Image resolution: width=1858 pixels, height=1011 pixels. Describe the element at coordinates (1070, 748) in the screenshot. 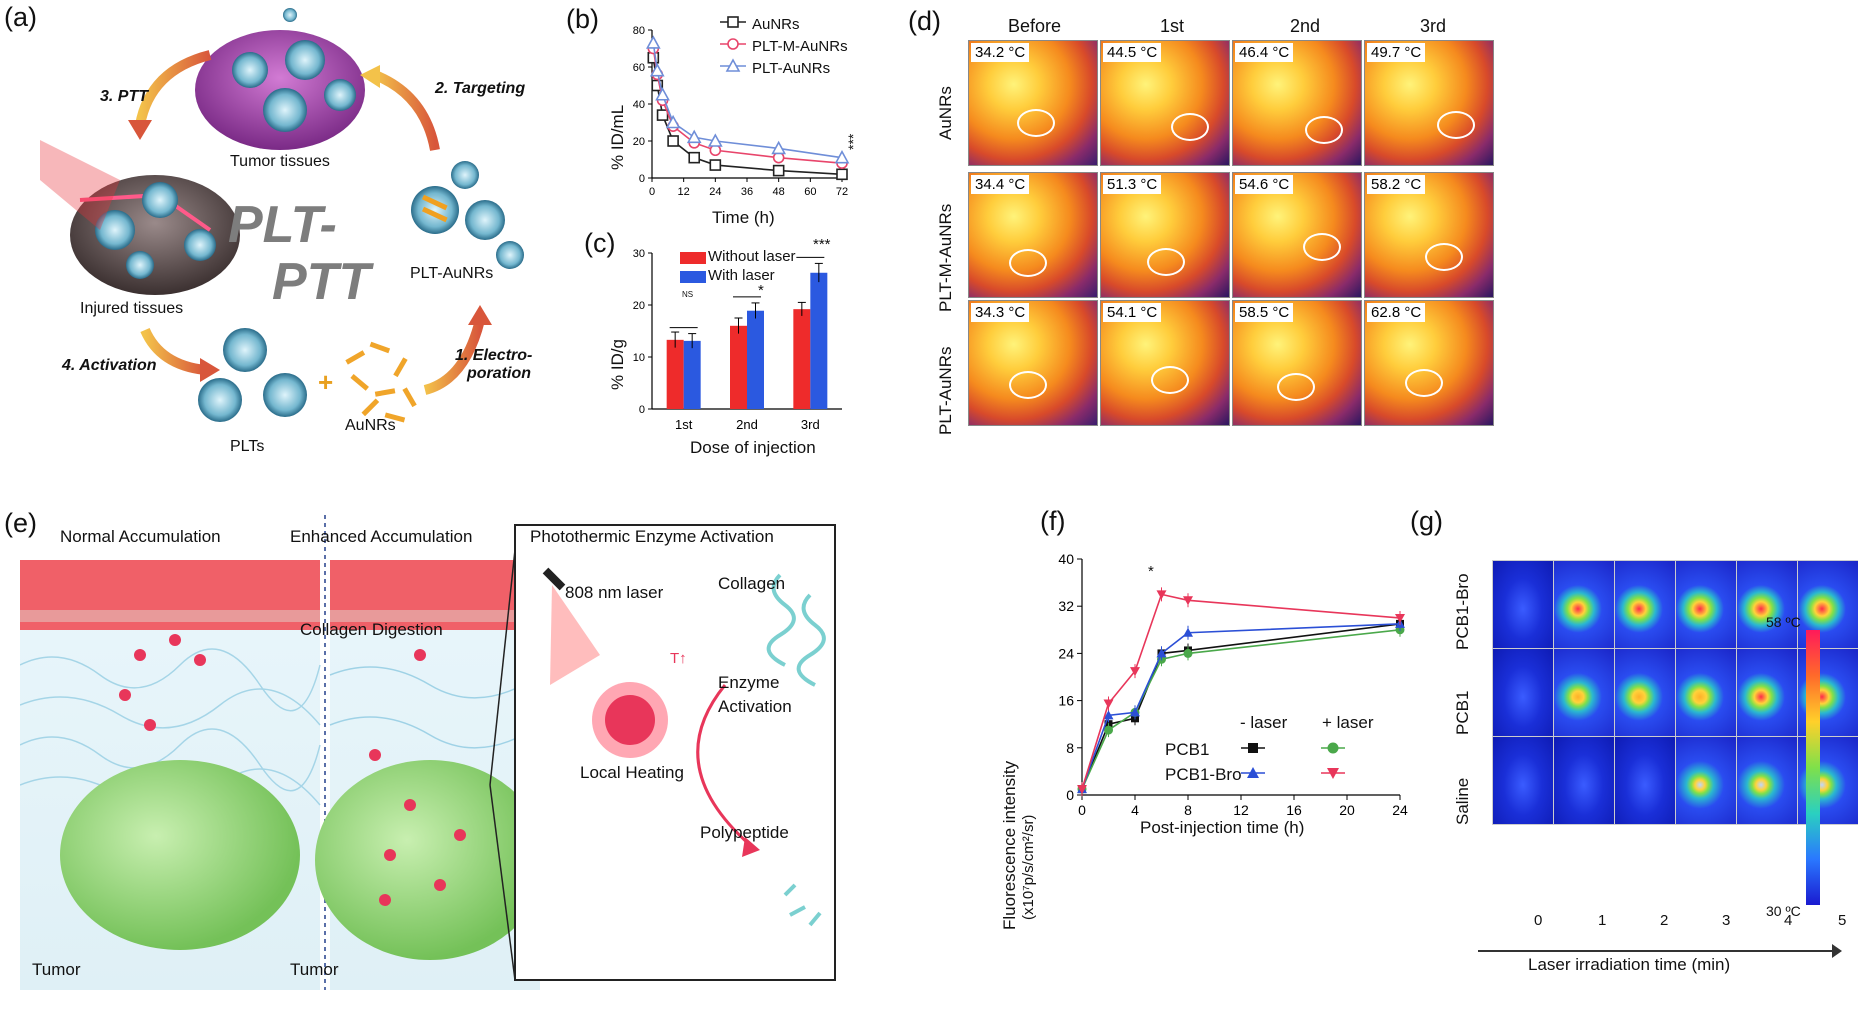

I see `chart-f-ytick-label: 8` at that location.